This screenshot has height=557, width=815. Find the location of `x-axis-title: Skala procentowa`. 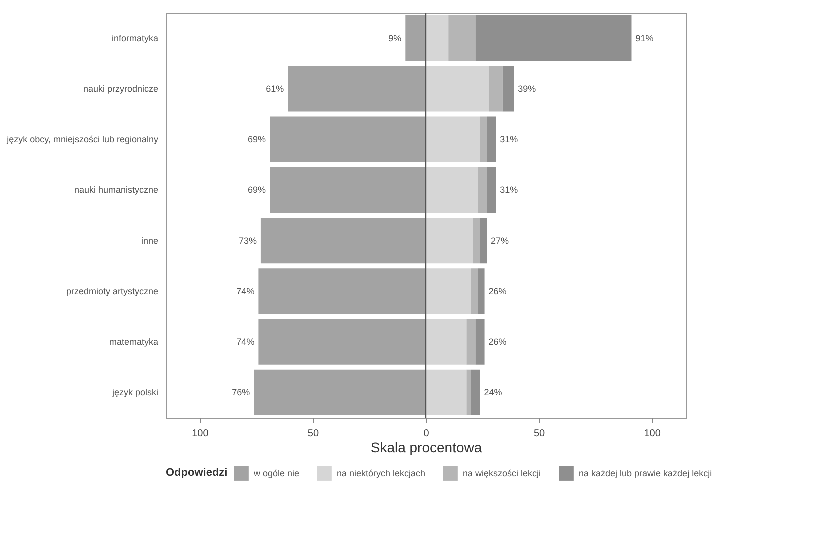

x-axis-title: Skala procentowa is located at coordinates (426, 448).